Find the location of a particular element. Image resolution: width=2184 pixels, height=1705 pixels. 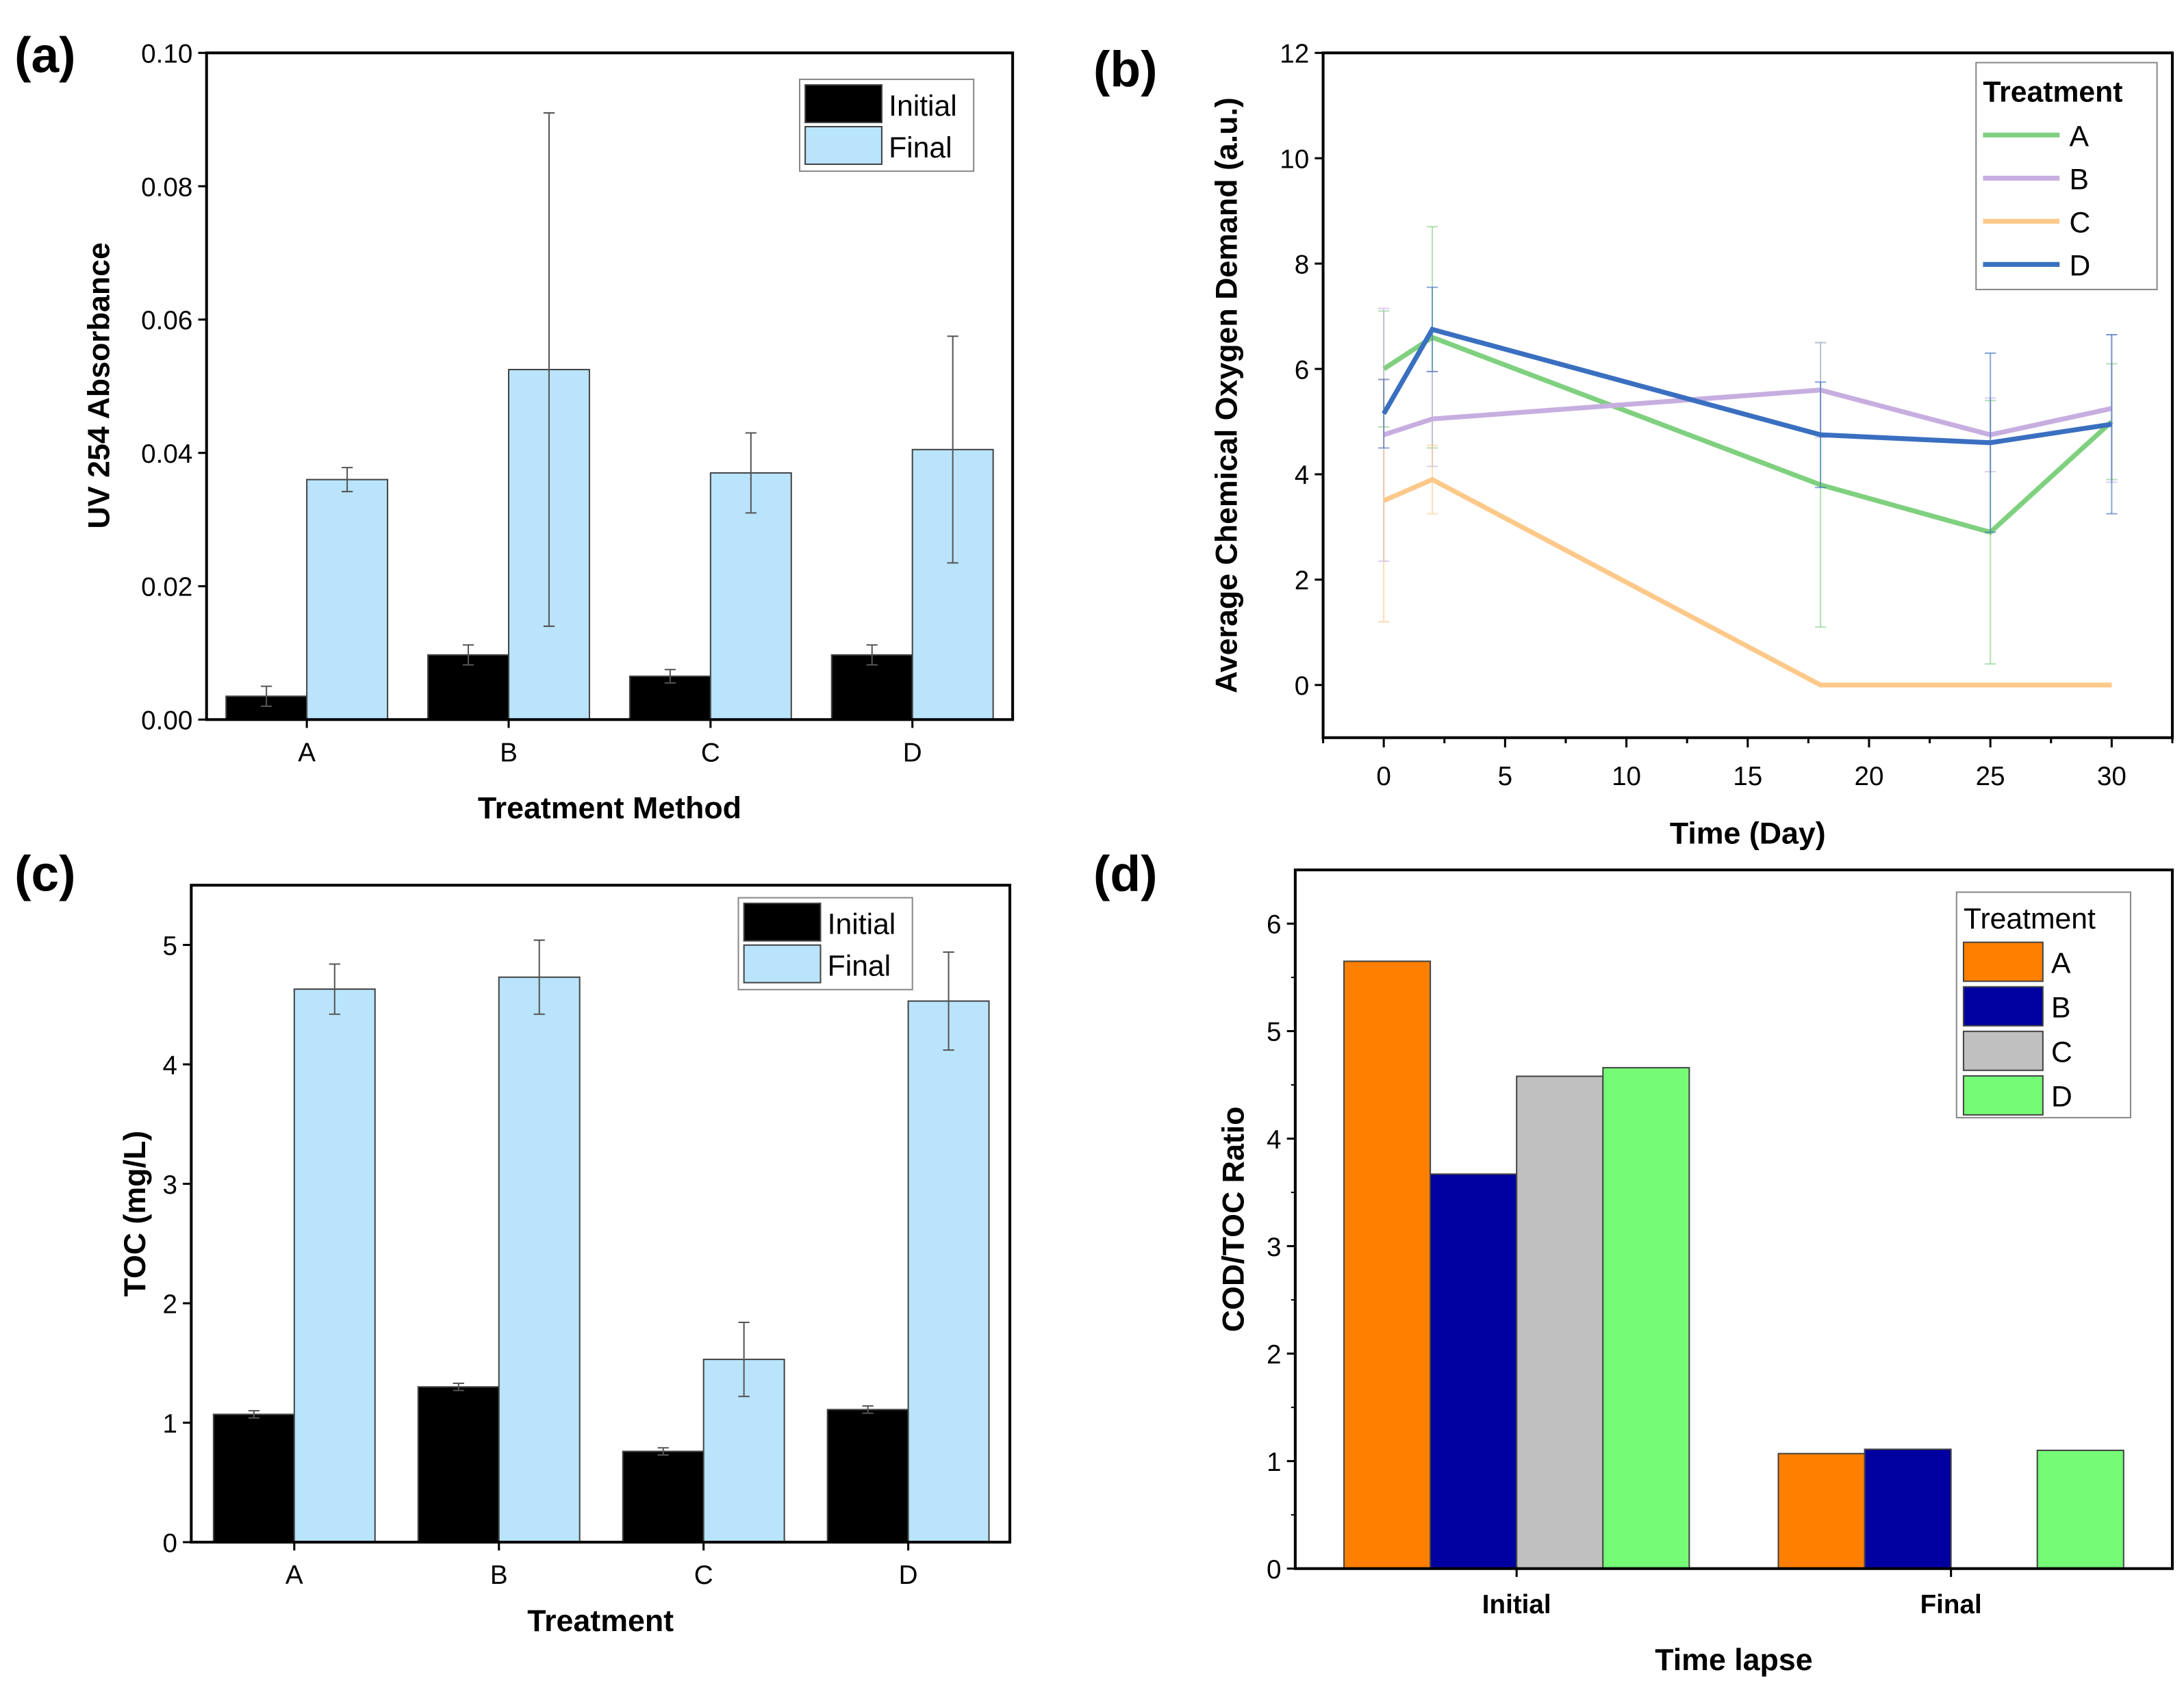

x-tick-label: Final is located at coordinates (1951, 1604).